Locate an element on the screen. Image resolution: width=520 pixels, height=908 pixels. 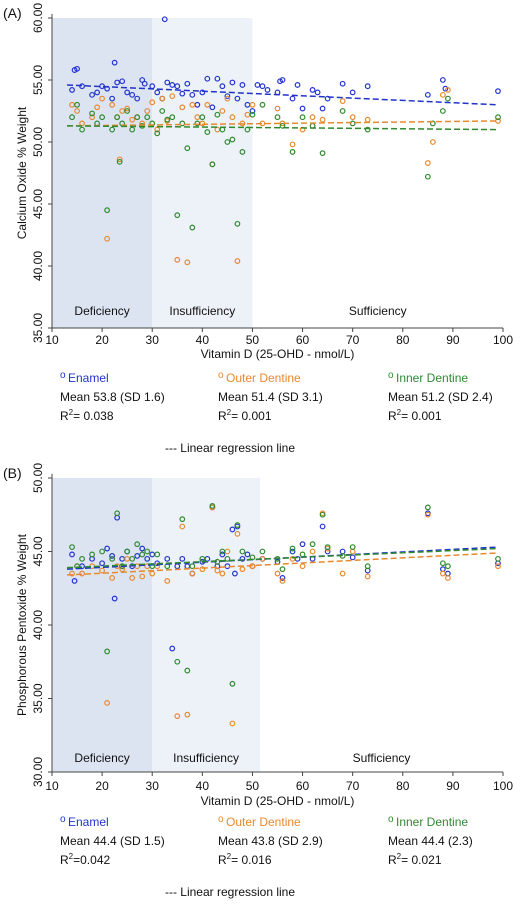
inner-dentine-r2-text: R2= 0.001 is located at coordinates (415, 415).